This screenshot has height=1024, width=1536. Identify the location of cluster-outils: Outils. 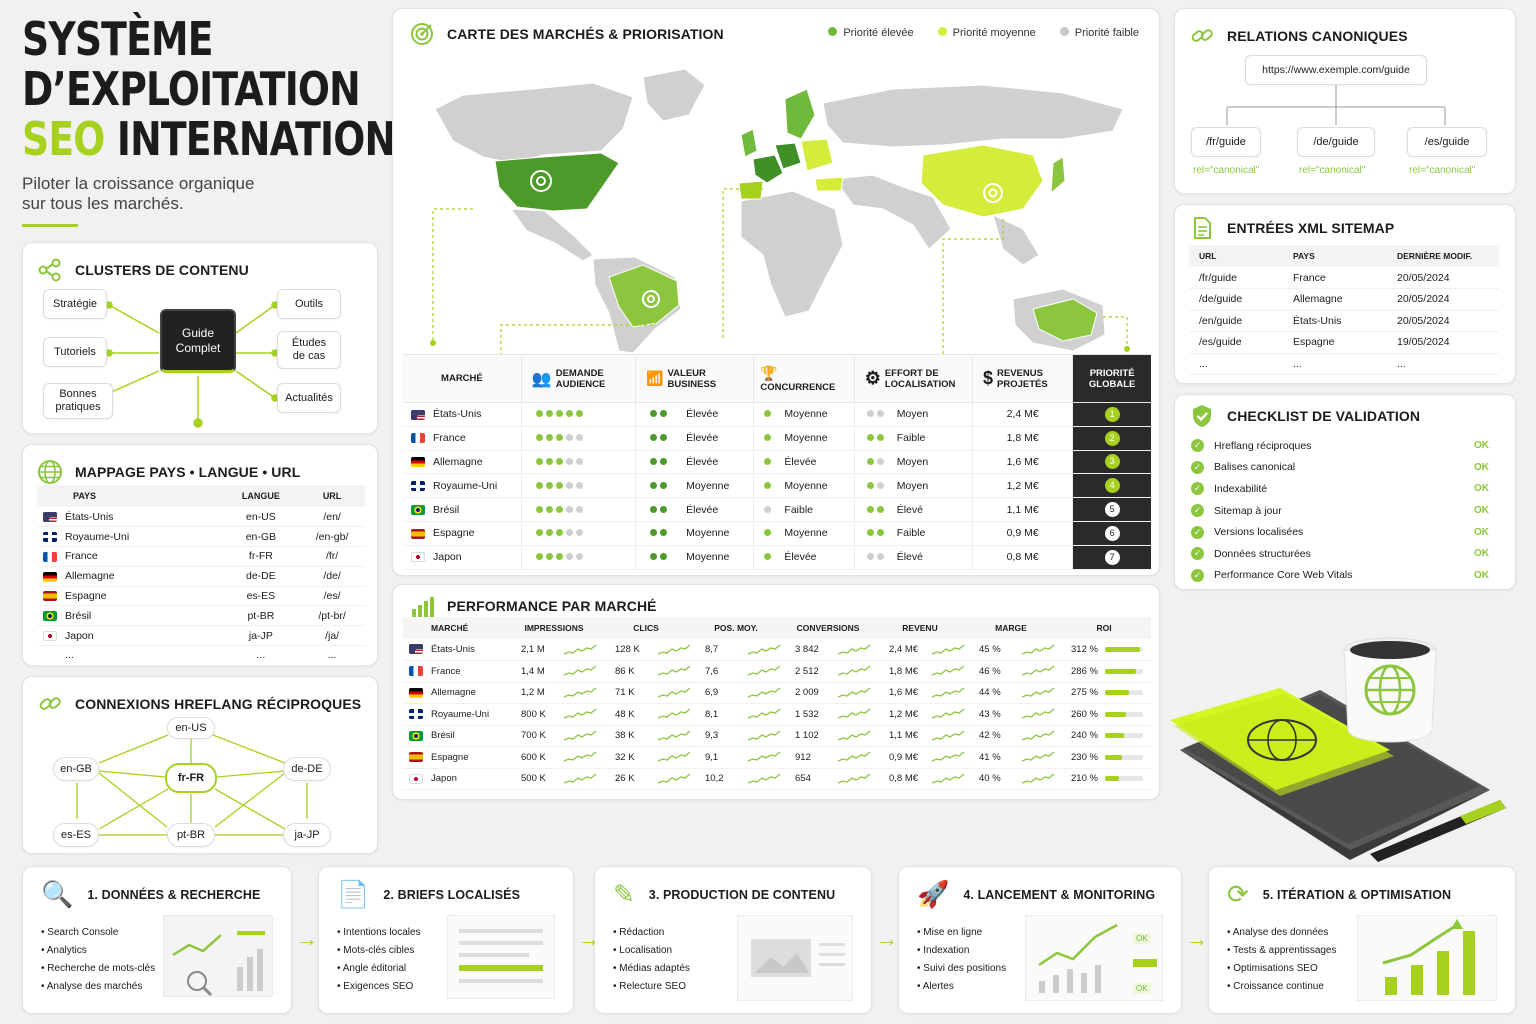
(309, 304).